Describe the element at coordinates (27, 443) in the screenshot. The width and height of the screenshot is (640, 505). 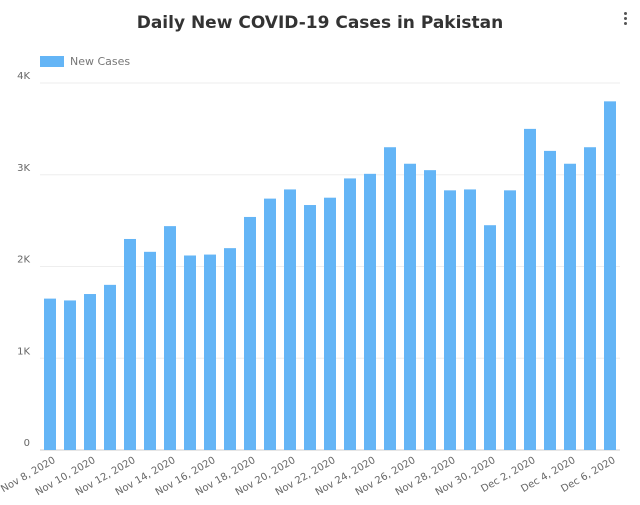
I see `y-tick-label: 0` at that location.